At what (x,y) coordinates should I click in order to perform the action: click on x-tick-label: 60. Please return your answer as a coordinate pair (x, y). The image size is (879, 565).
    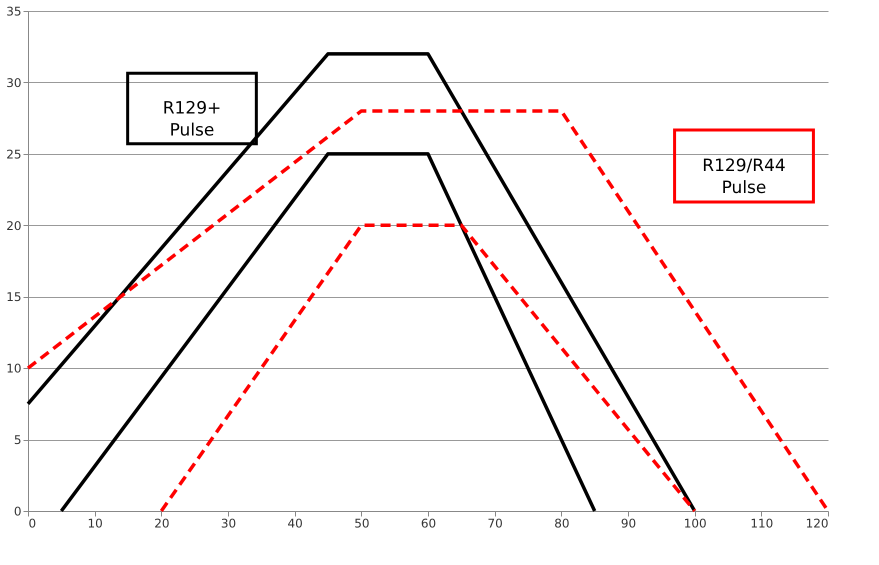
    Looking at the image, I should click on (428, 523).